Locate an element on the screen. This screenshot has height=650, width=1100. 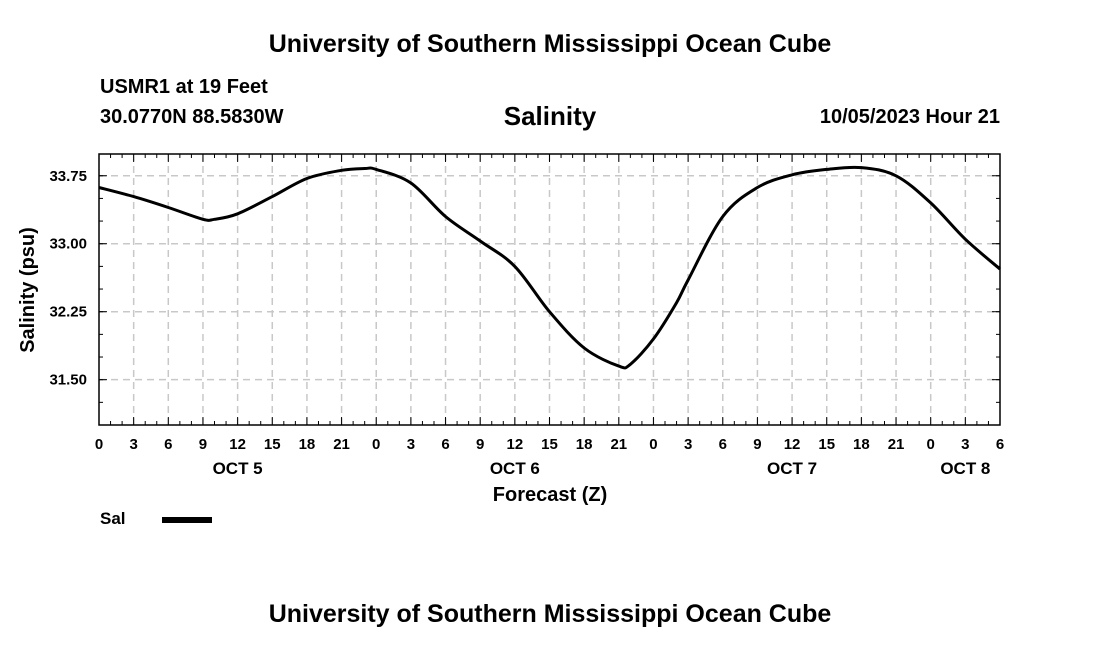
legend-swatch is located at coordinates (187, 520).